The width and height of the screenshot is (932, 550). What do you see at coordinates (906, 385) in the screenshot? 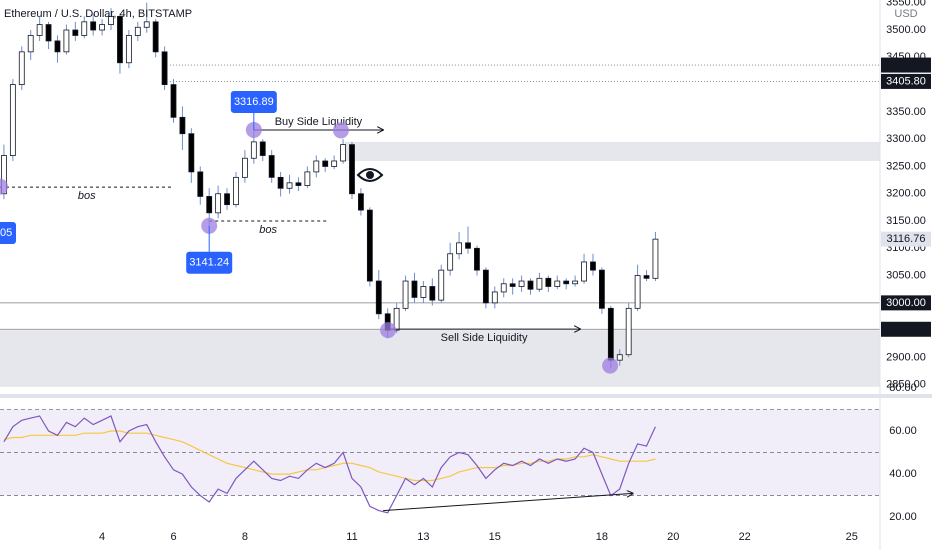
I see `y-tick-label: 2850.00` at bounding box center [906, 385].